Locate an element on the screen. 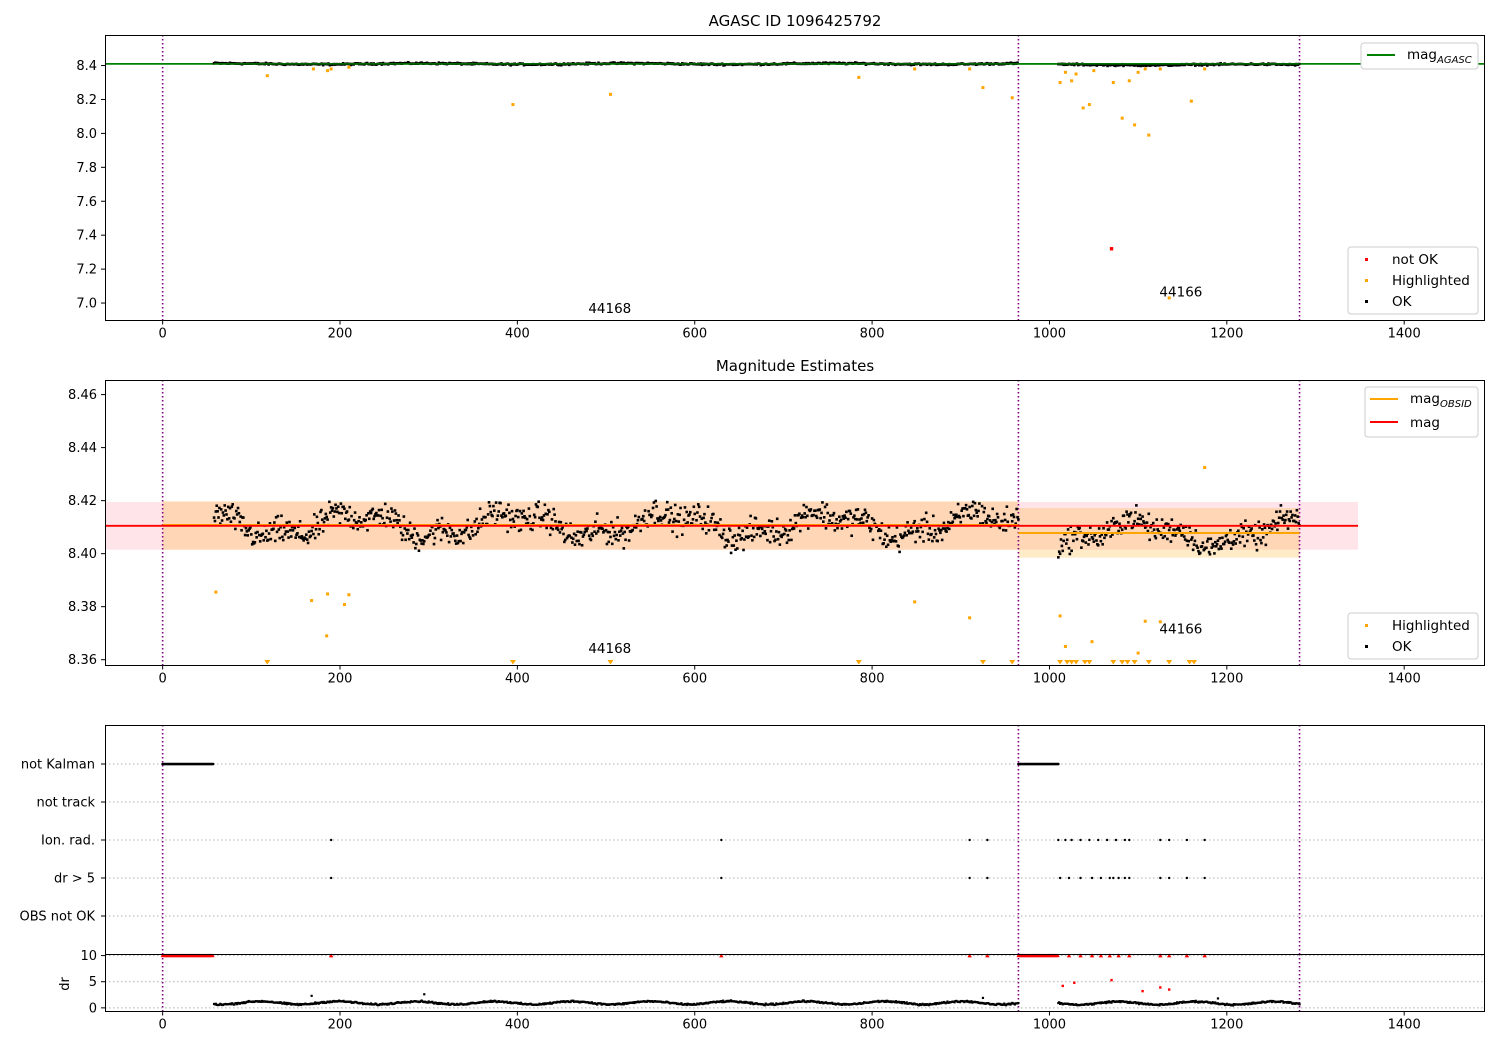 This screenshot has width=1500, height=1050. dr-xtick-label-200: 200 is located at coordinates (340, 1025).